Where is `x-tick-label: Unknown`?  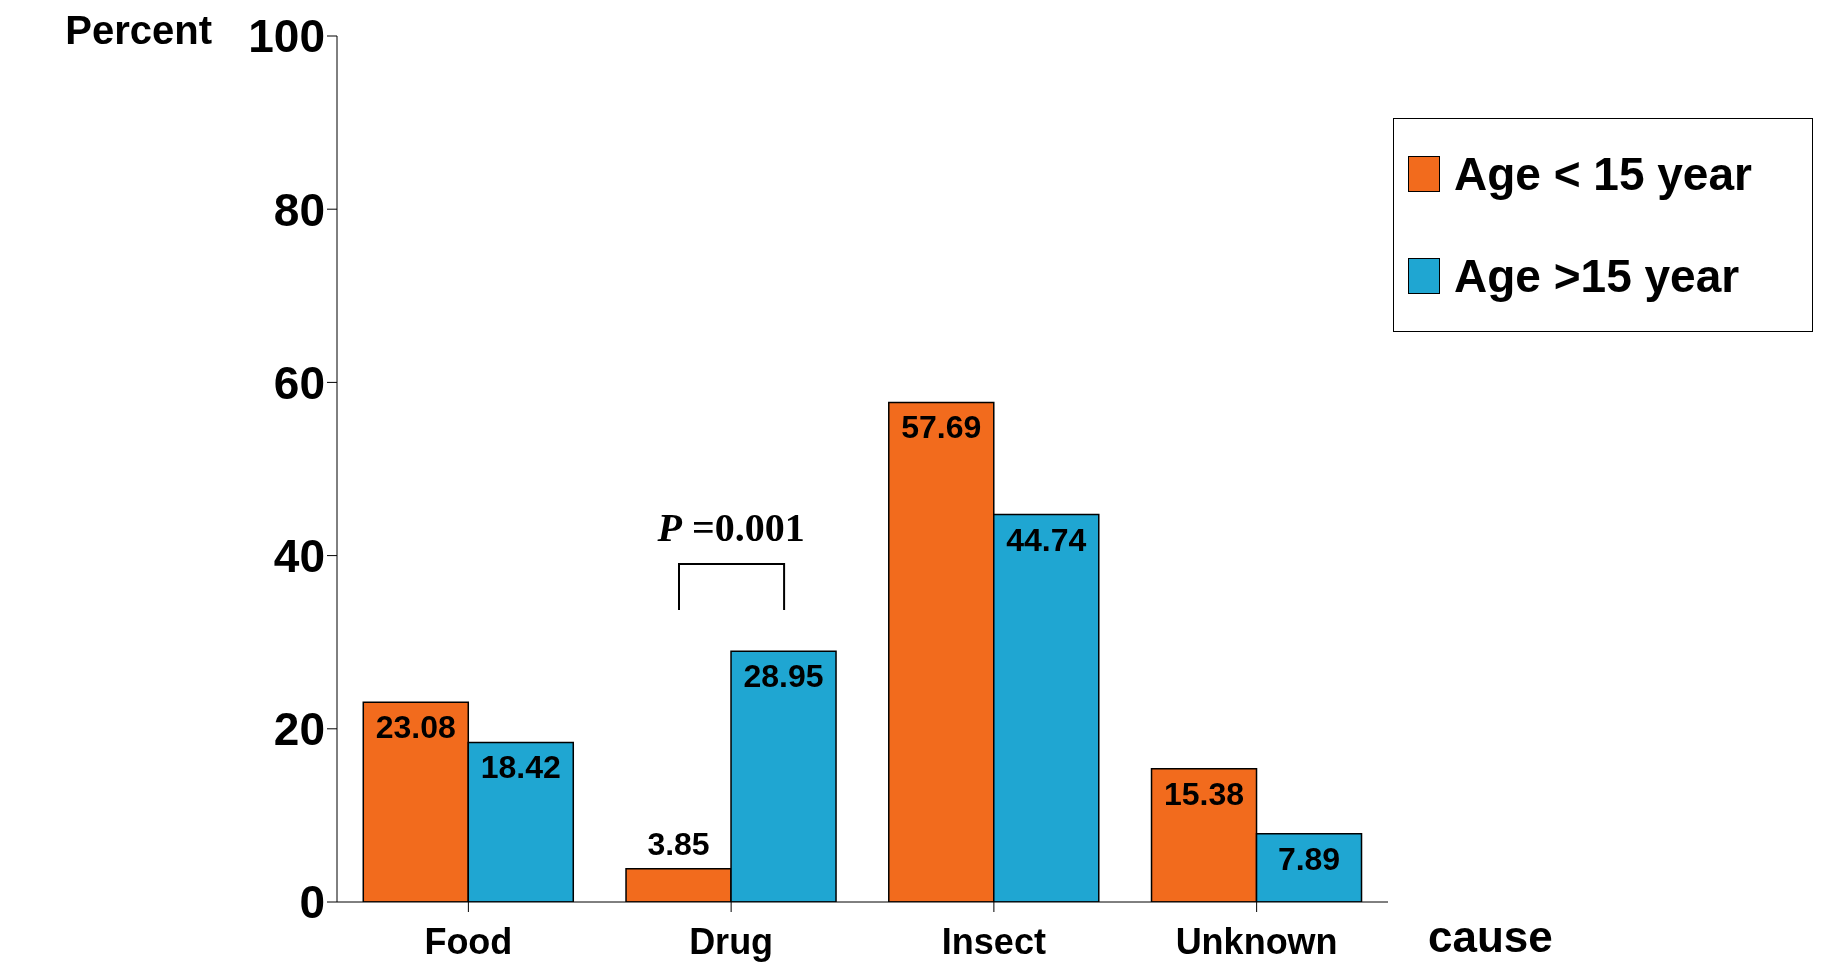 x-tick-label: Unknown is located at coordinates (1256, 941).